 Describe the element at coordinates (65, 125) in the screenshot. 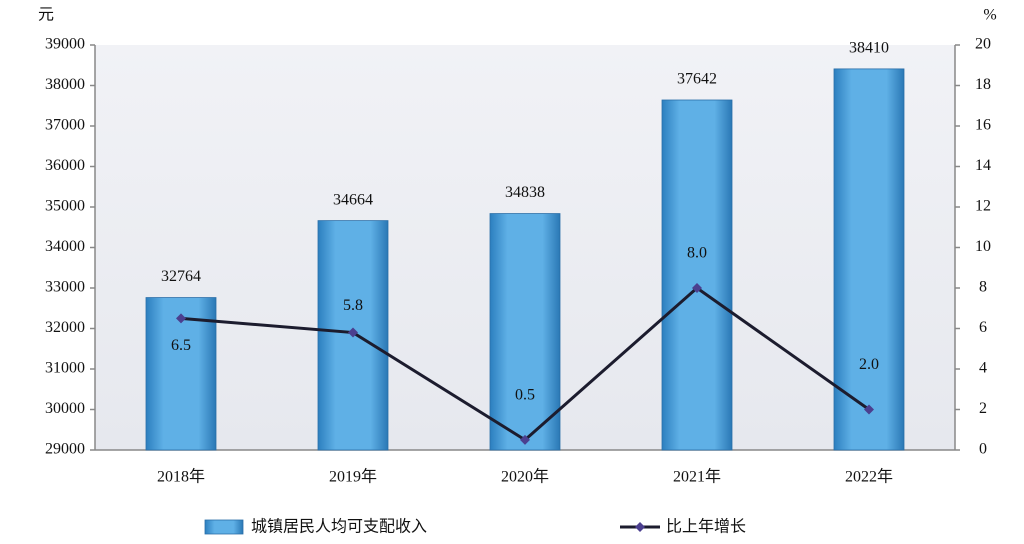

I see `y-tick-label: 37000` at that location.